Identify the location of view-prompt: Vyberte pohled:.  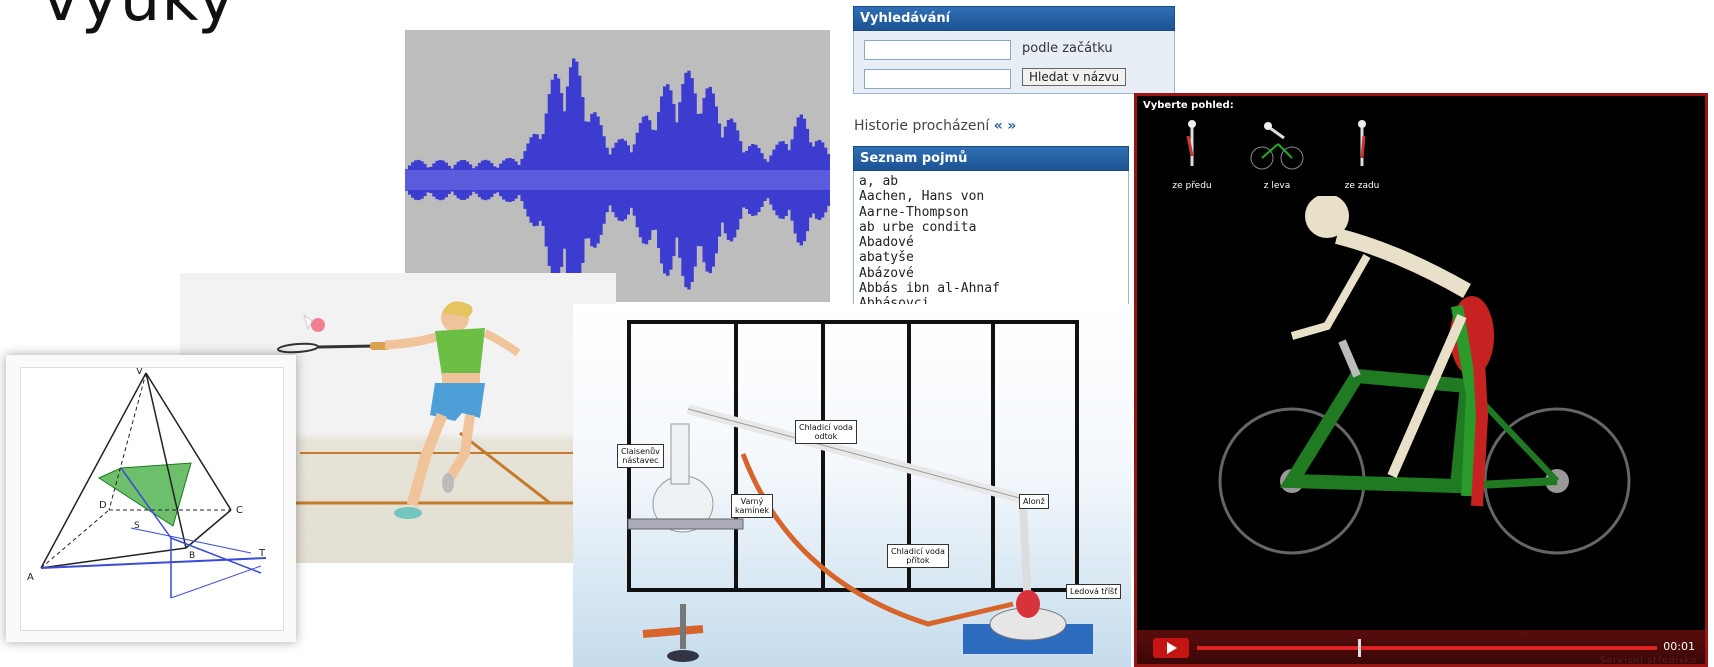
(1188, 105).